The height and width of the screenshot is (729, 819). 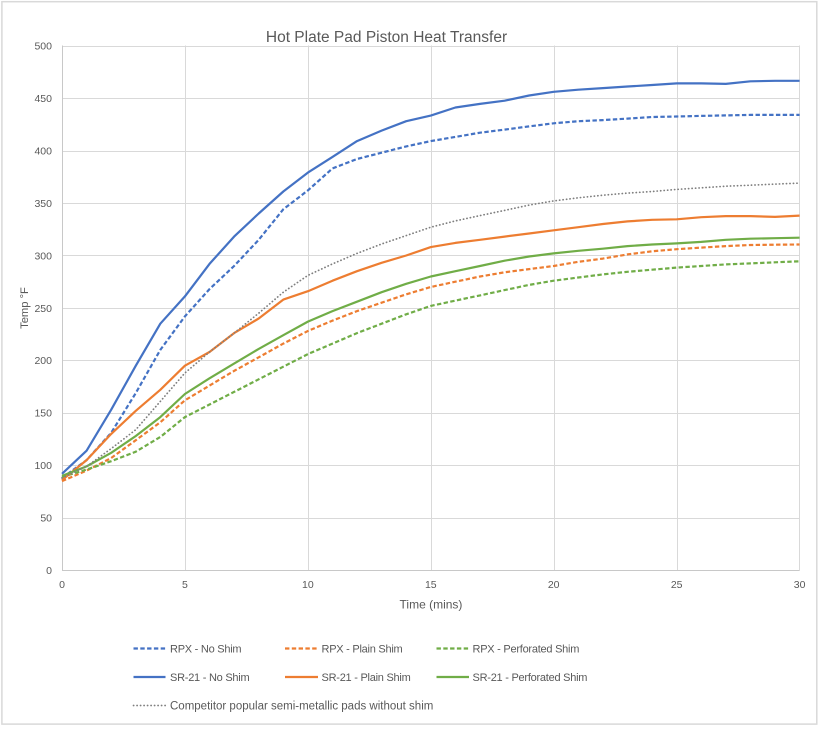 What do you see at coordinates (43, 204) in the screenshot?
I see `svg-text: 350` at bounding box center [43, 204].